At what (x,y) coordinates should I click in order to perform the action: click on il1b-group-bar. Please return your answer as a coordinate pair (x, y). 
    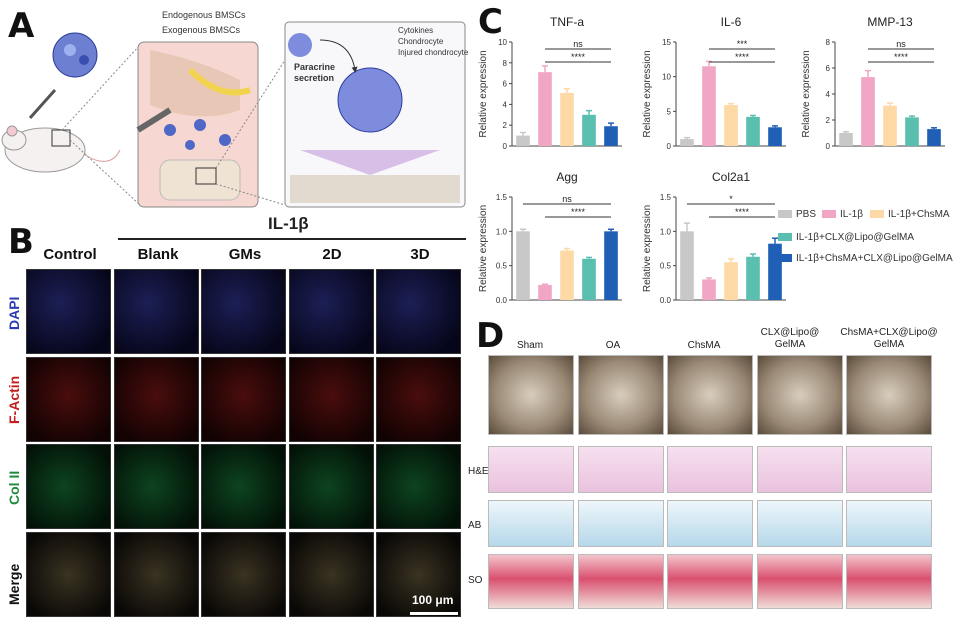
    Looking at the image, I should click on (292, 239).